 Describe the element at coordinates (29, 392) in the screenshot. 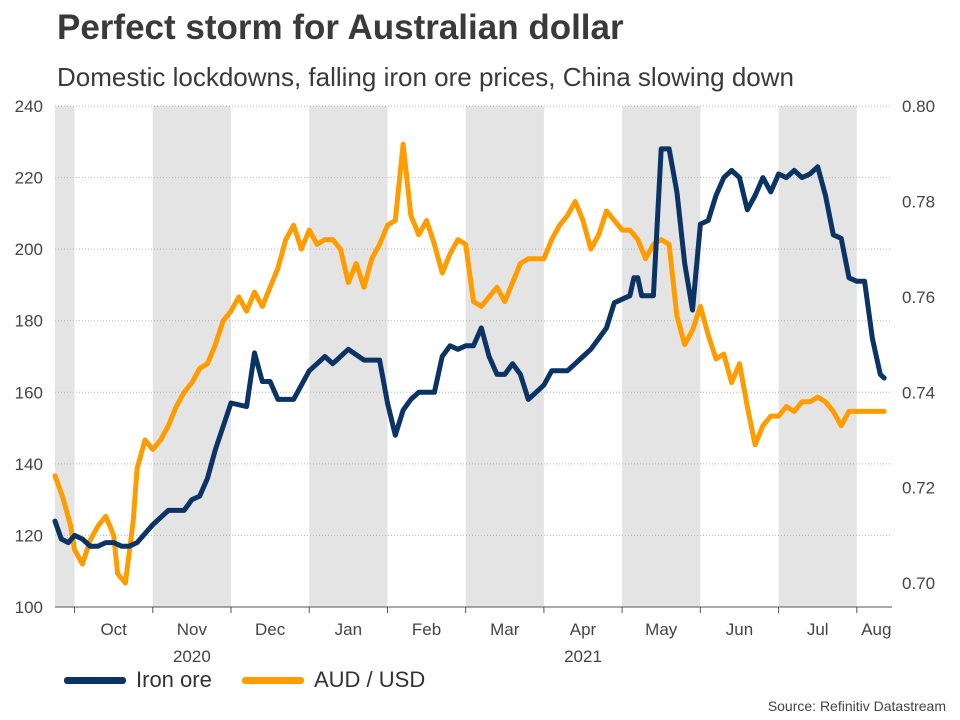

I see `left-axis-label-160: 160` at that location.